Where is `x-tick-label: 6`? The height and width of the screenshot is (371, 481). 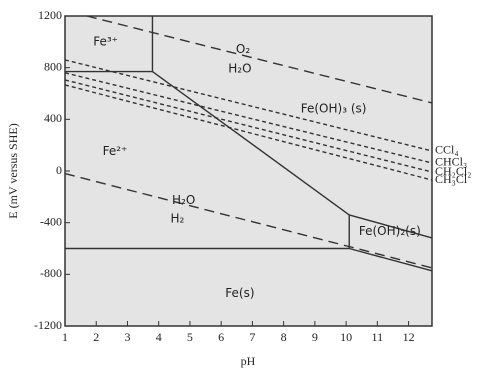
x-tick-label: 6 is located at coordinates (221, 337).